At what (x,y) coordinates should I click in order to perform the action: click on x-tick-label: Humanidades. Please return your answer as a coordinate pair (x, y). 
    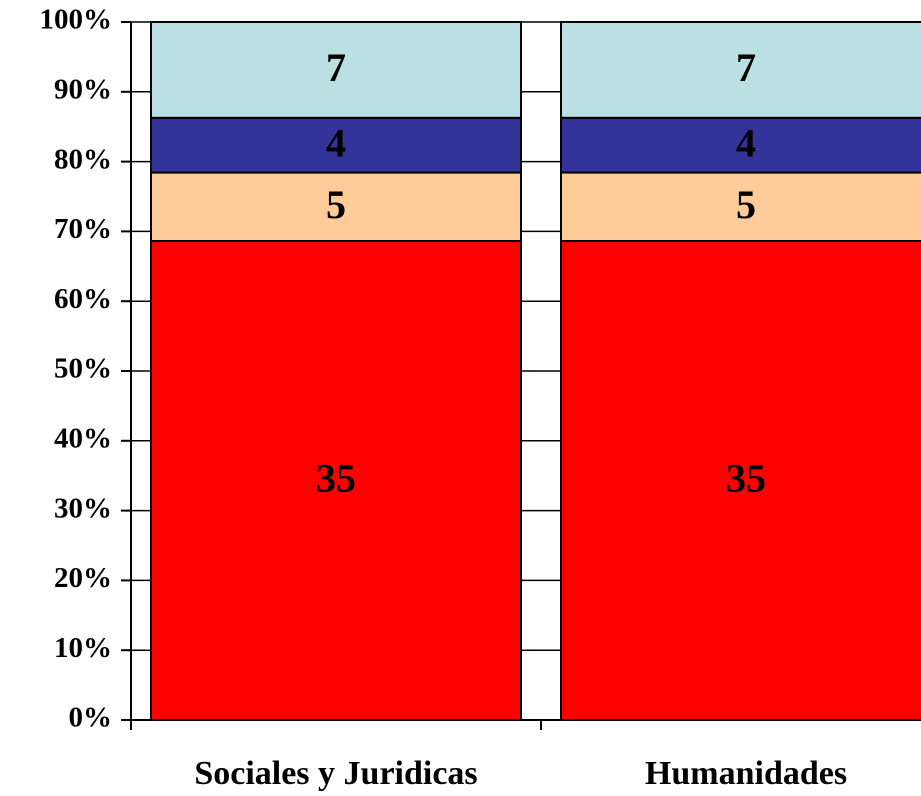
    Looking at the image, I should click on (746, 773).